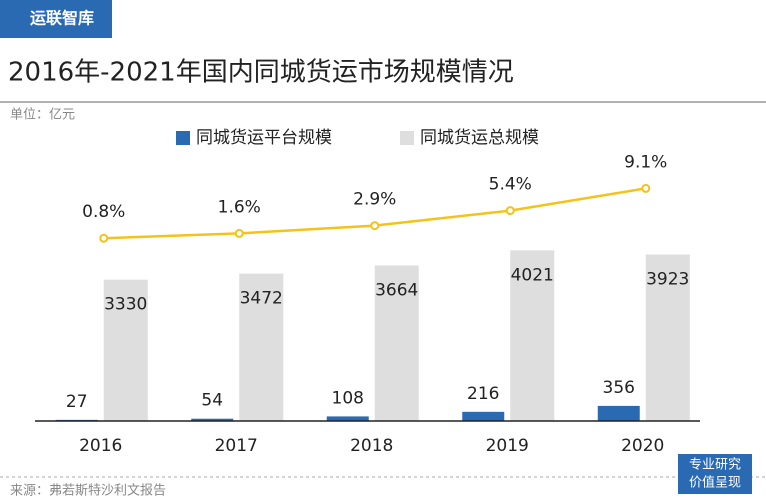  What do you see at coordinates (483, 394) in the screenshot?
I see `value-label: 216` at bounding box center [483, 394].